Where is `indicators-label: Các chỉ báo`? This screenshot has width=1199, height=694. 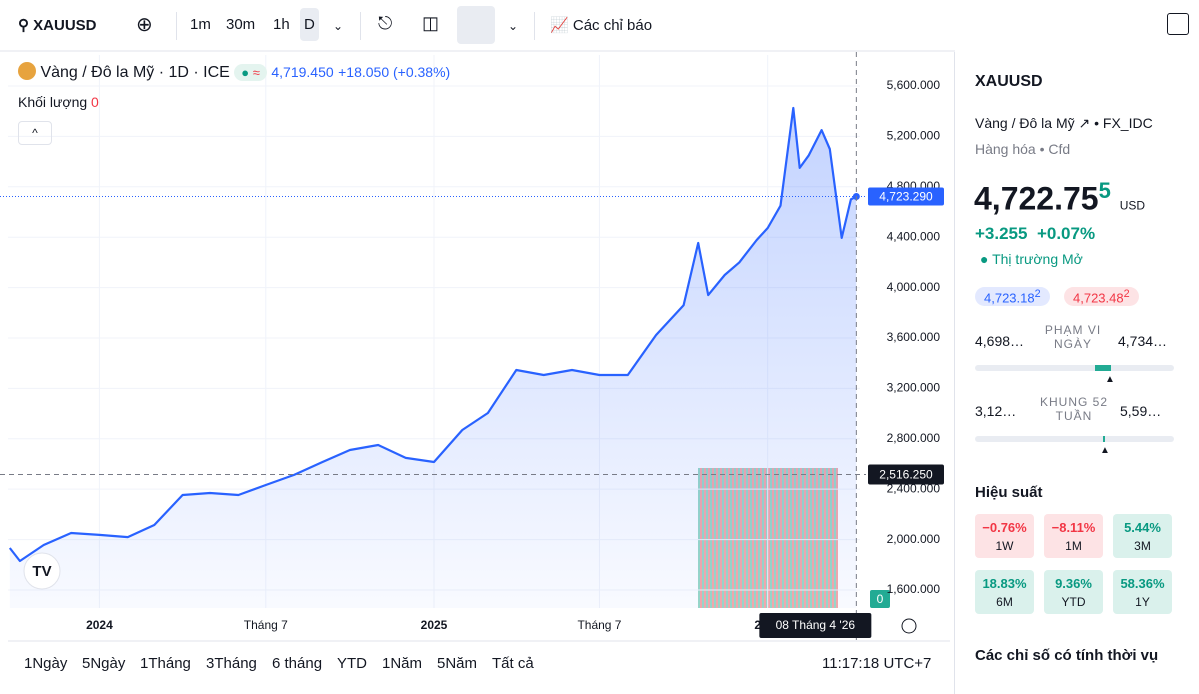
indicators-label: Các chỉ báo is located at coordinates (612, 25).